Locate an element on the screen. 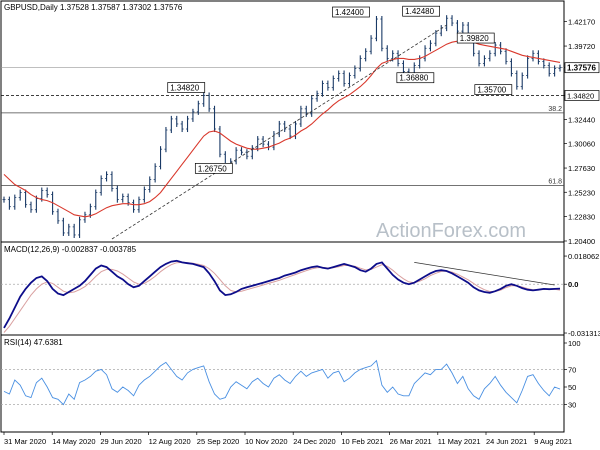 Image resolution: width=600 pixels, height=450 pixels. price-annotation-label: 1.34820 is located at coordinates (184, 88).